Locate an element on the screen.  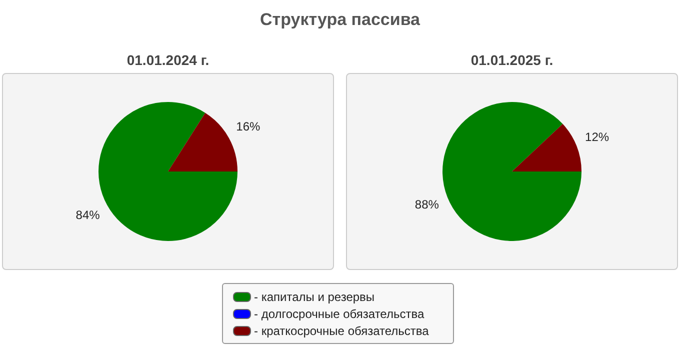
chart-title: 01.01.2024 г. is located at coordinates (168, 60).